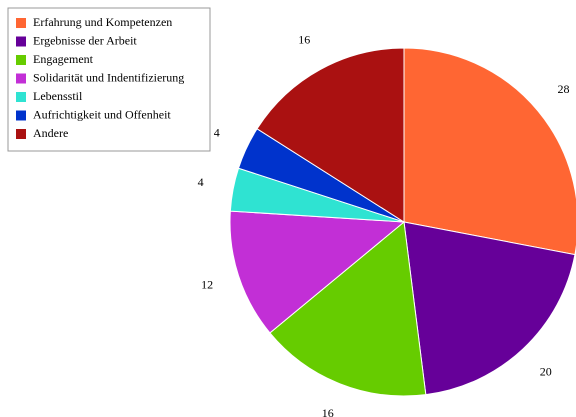  What do you see at coordinates (50, 133) in the screenshot?
I see `legend-label: Andere` at bounding box center [50, 133].